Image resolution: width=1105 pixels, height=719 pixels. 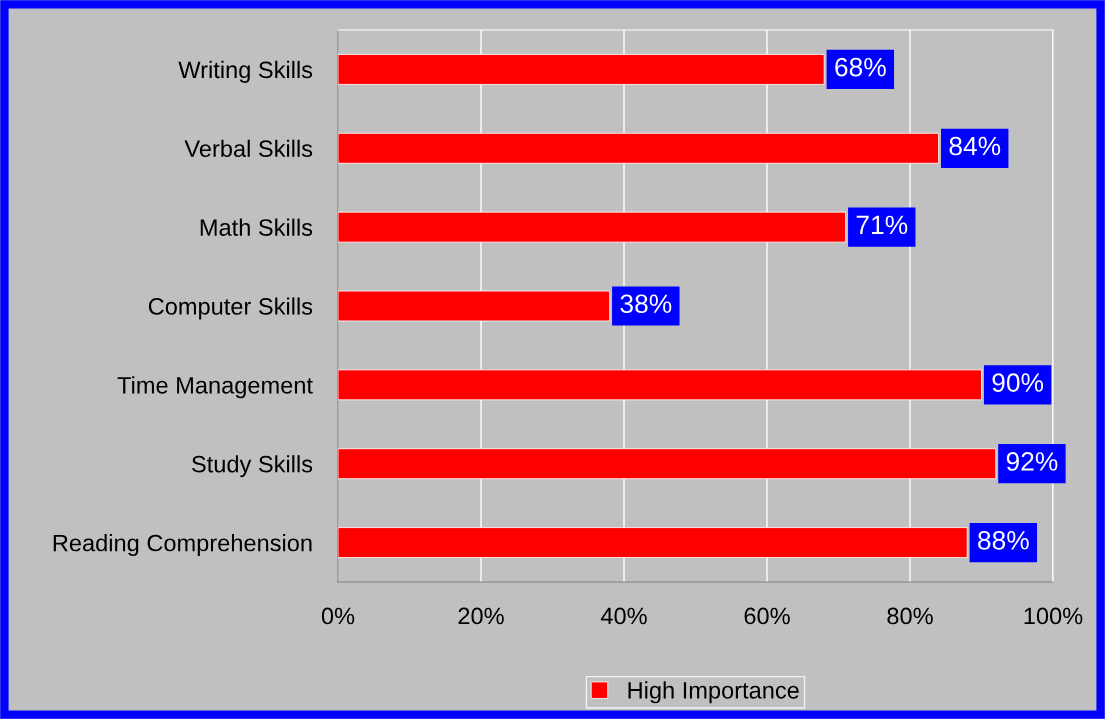 What do you see at coordinates (860, 67) in the screenshot?
I see `data-label: 68%` at bounding box center [860, 67].